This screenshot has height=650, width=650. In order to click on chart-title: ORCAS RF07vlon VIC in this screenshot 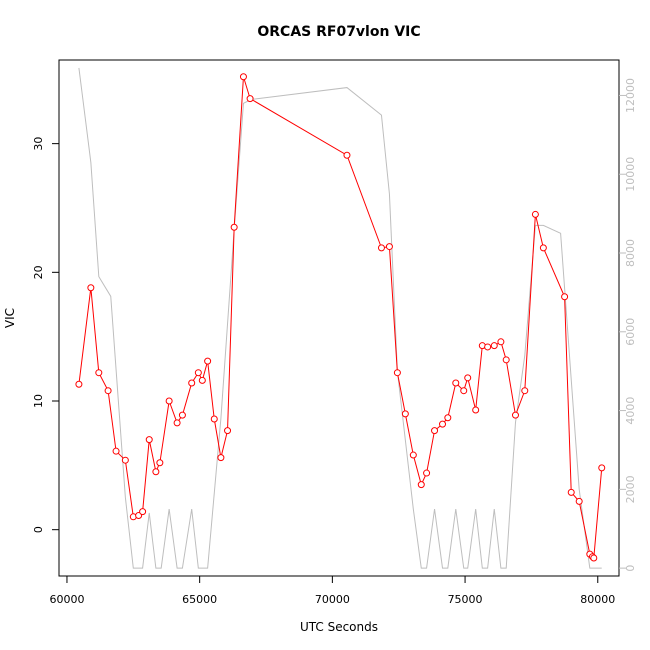, I will do `click(338, 32)`.